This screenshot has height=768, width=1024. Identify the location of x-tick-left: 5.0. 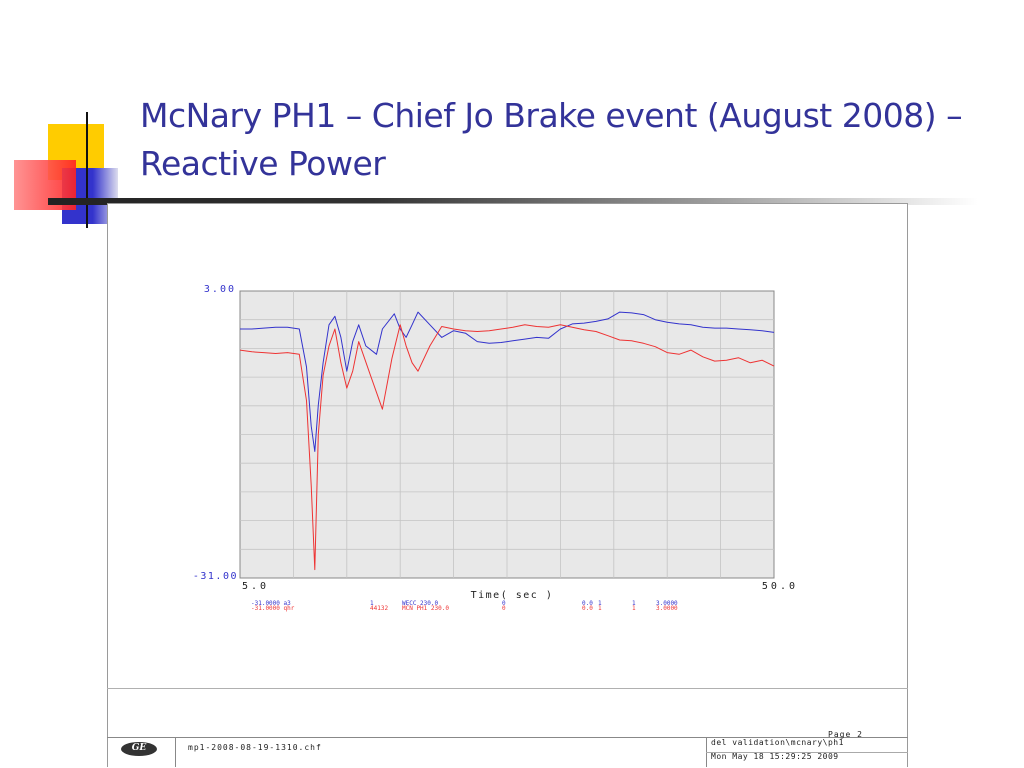
(255, 586).